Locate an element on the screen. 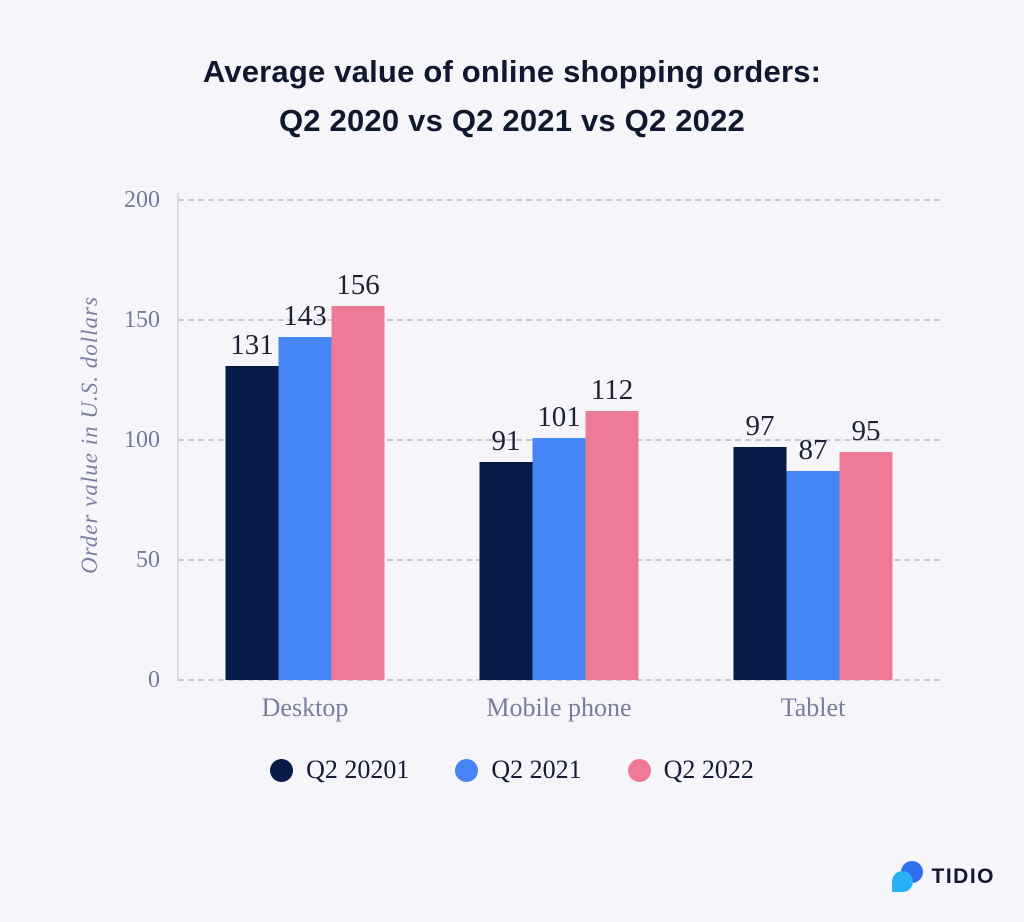 Image resolution: width=1024 pixels, height=922 pixels. bar-group-mobile-phone: 91 101 112 is located at coordinates (559, 440).